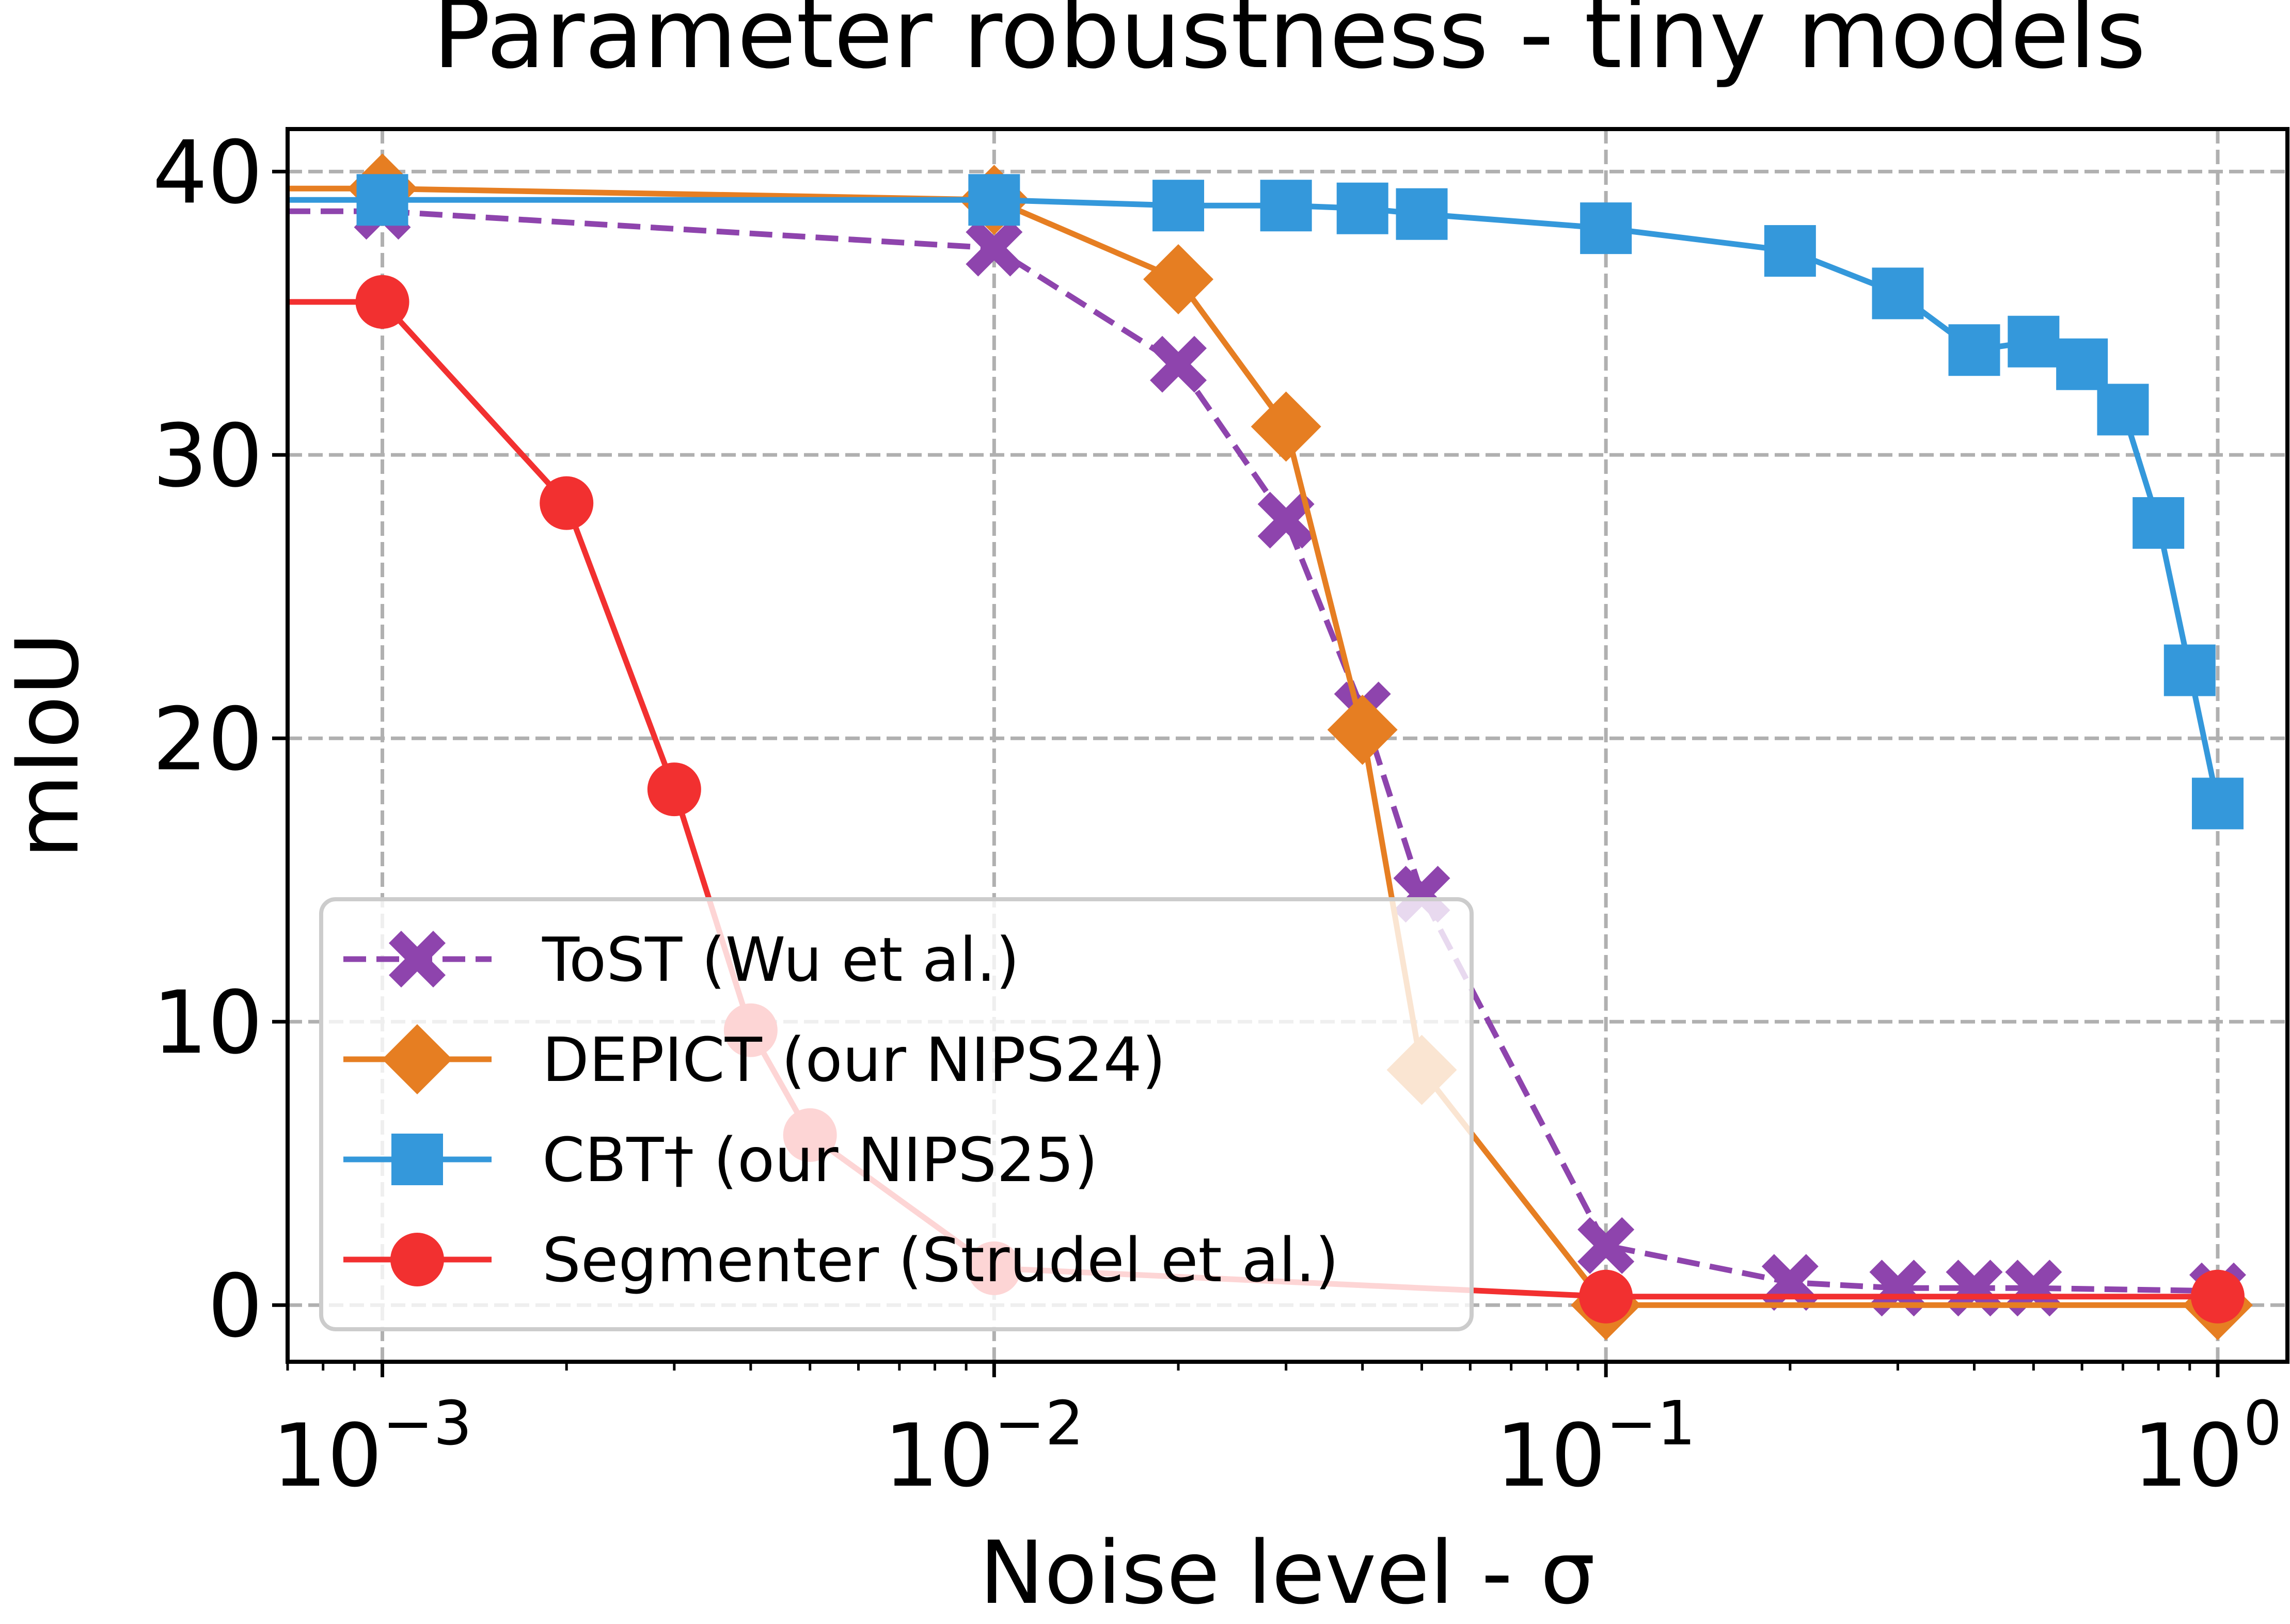 The image size is (2290, 1624). I want to click on y-tick-label: 10, so click(207, 1023).